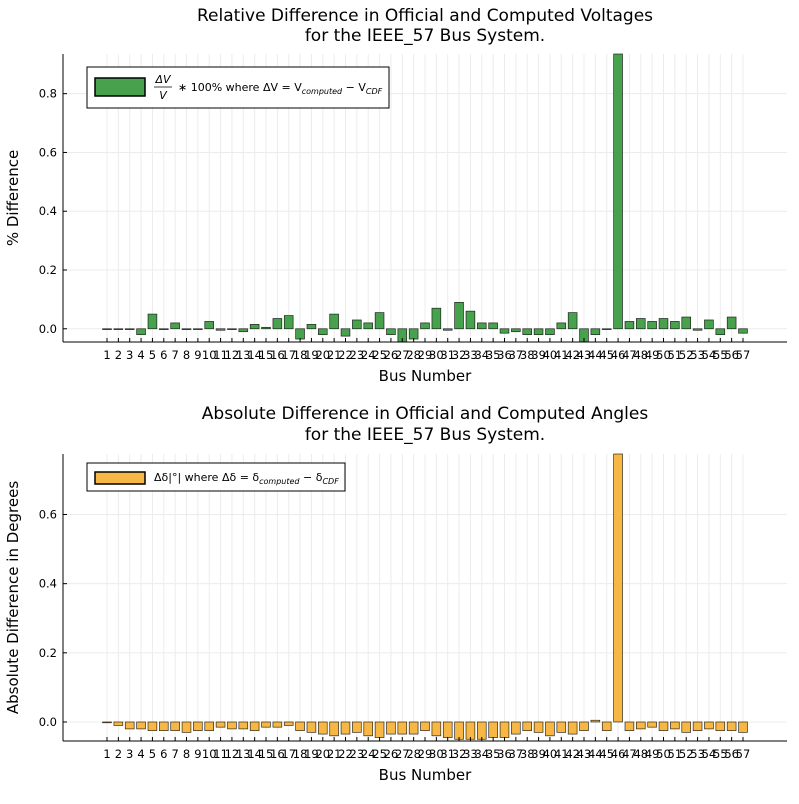 This screenshot has height=804, width=799. Describe the element at coordinates (106, 355) in the screenshot. I see `x-tick-label: 1` at that location.